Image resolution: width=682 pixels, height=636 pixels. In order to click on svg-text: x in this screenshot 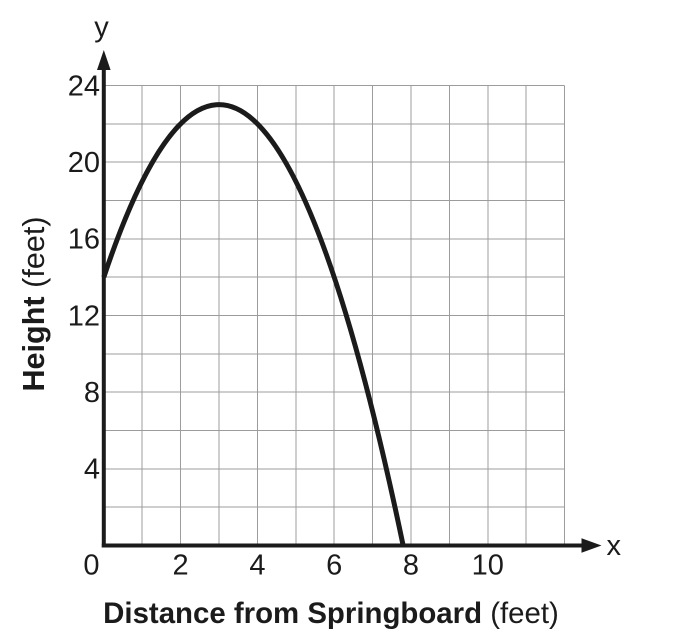, I will do `click(614, 546)`.